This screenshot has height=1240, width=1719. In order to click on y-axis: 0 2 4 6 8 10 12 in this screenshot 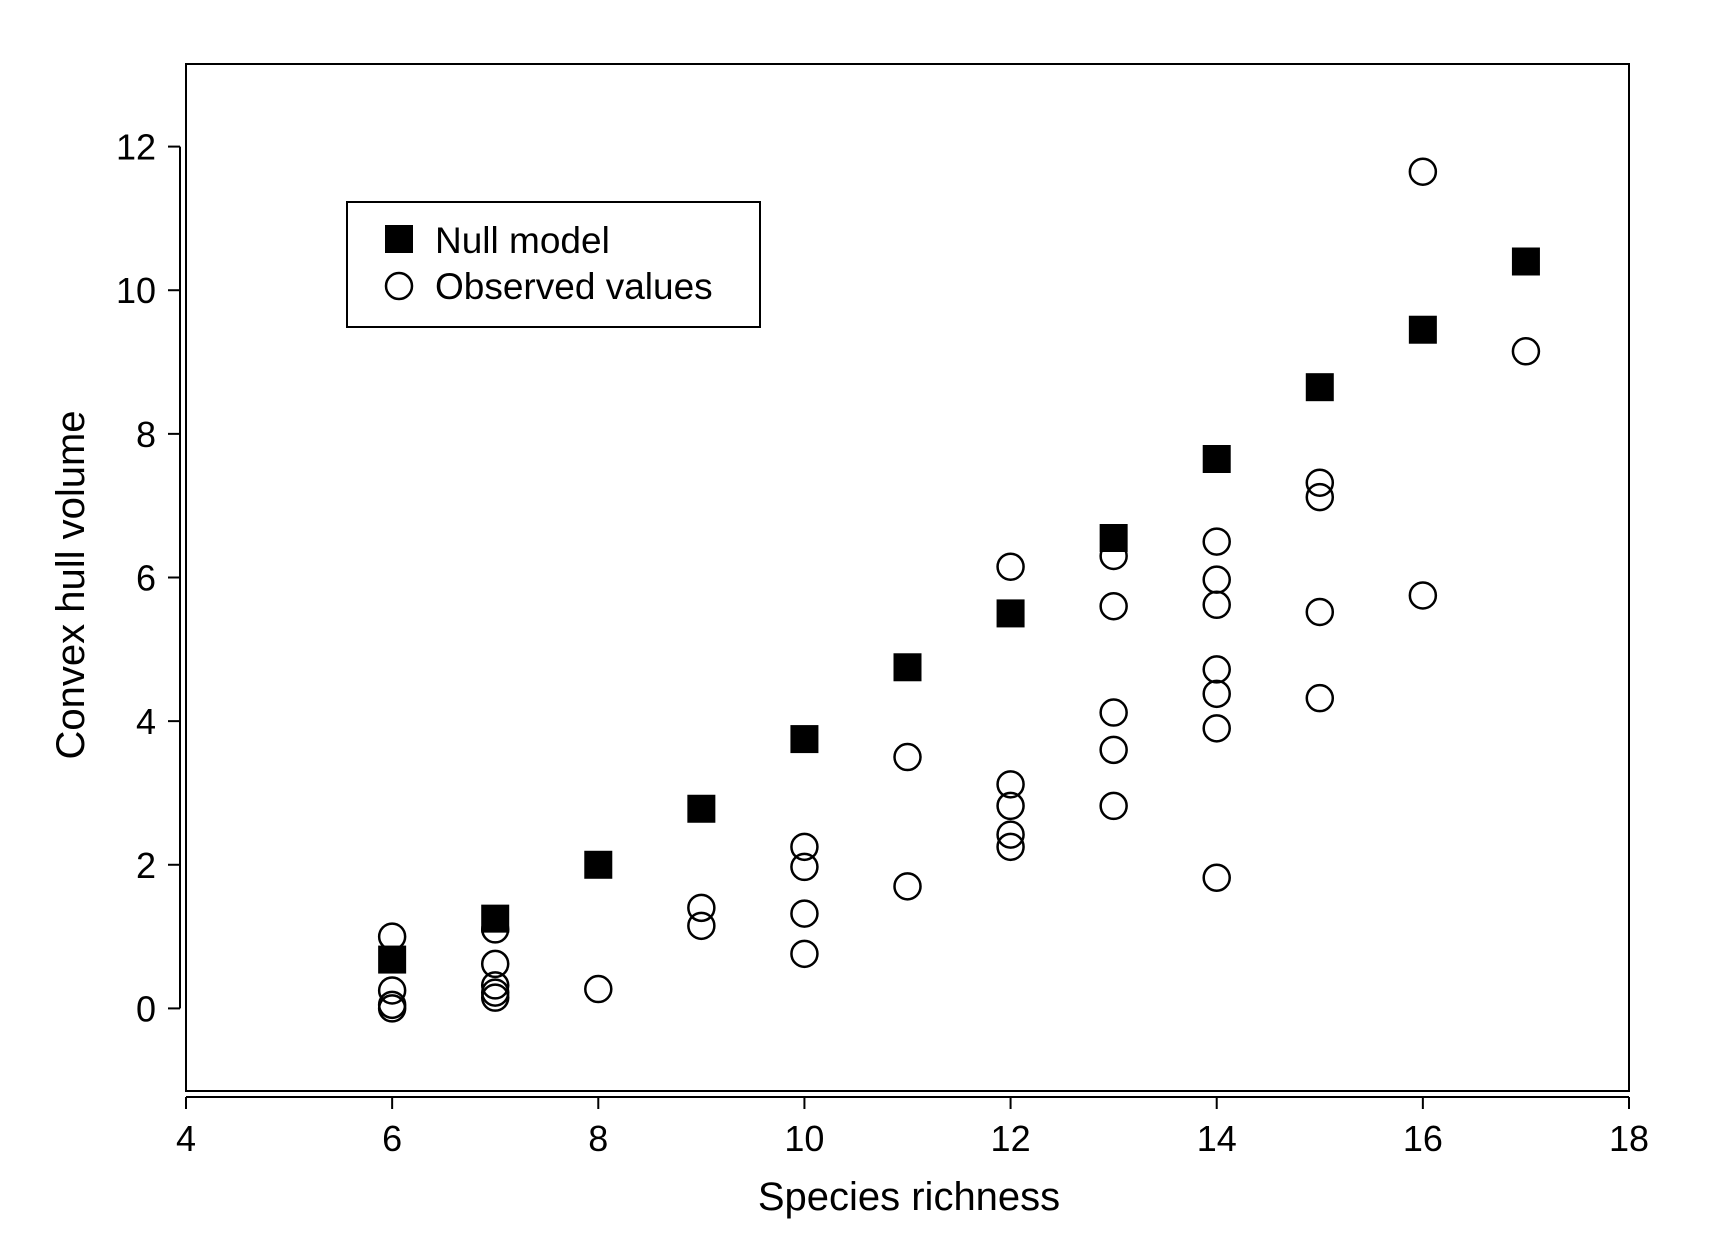, I will do `click(148, 578)`.